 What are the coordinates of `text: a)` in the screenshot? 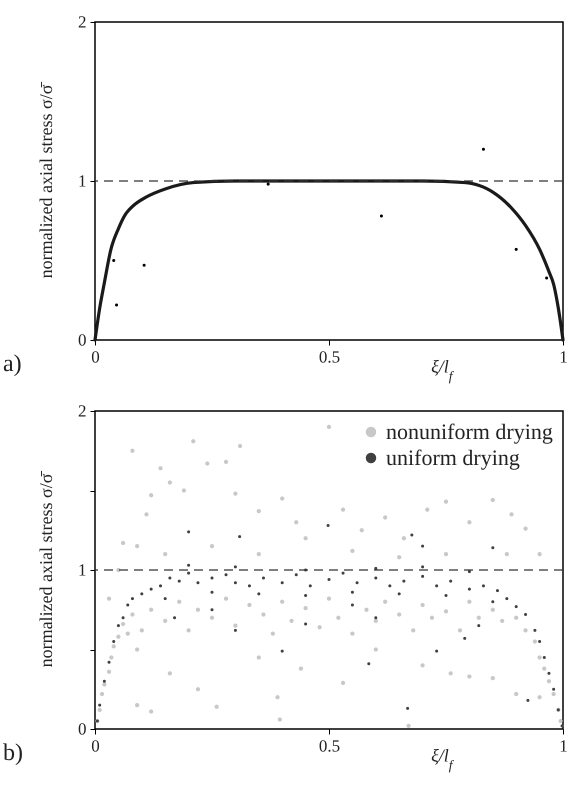 It's located at (12, 364).